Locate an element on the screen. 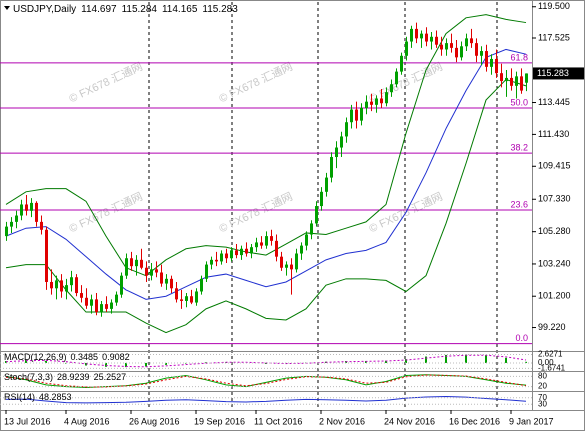 This screenshot has width=585, height=431. y-tick-label: 105.280 is located at coordinates (554, 231).